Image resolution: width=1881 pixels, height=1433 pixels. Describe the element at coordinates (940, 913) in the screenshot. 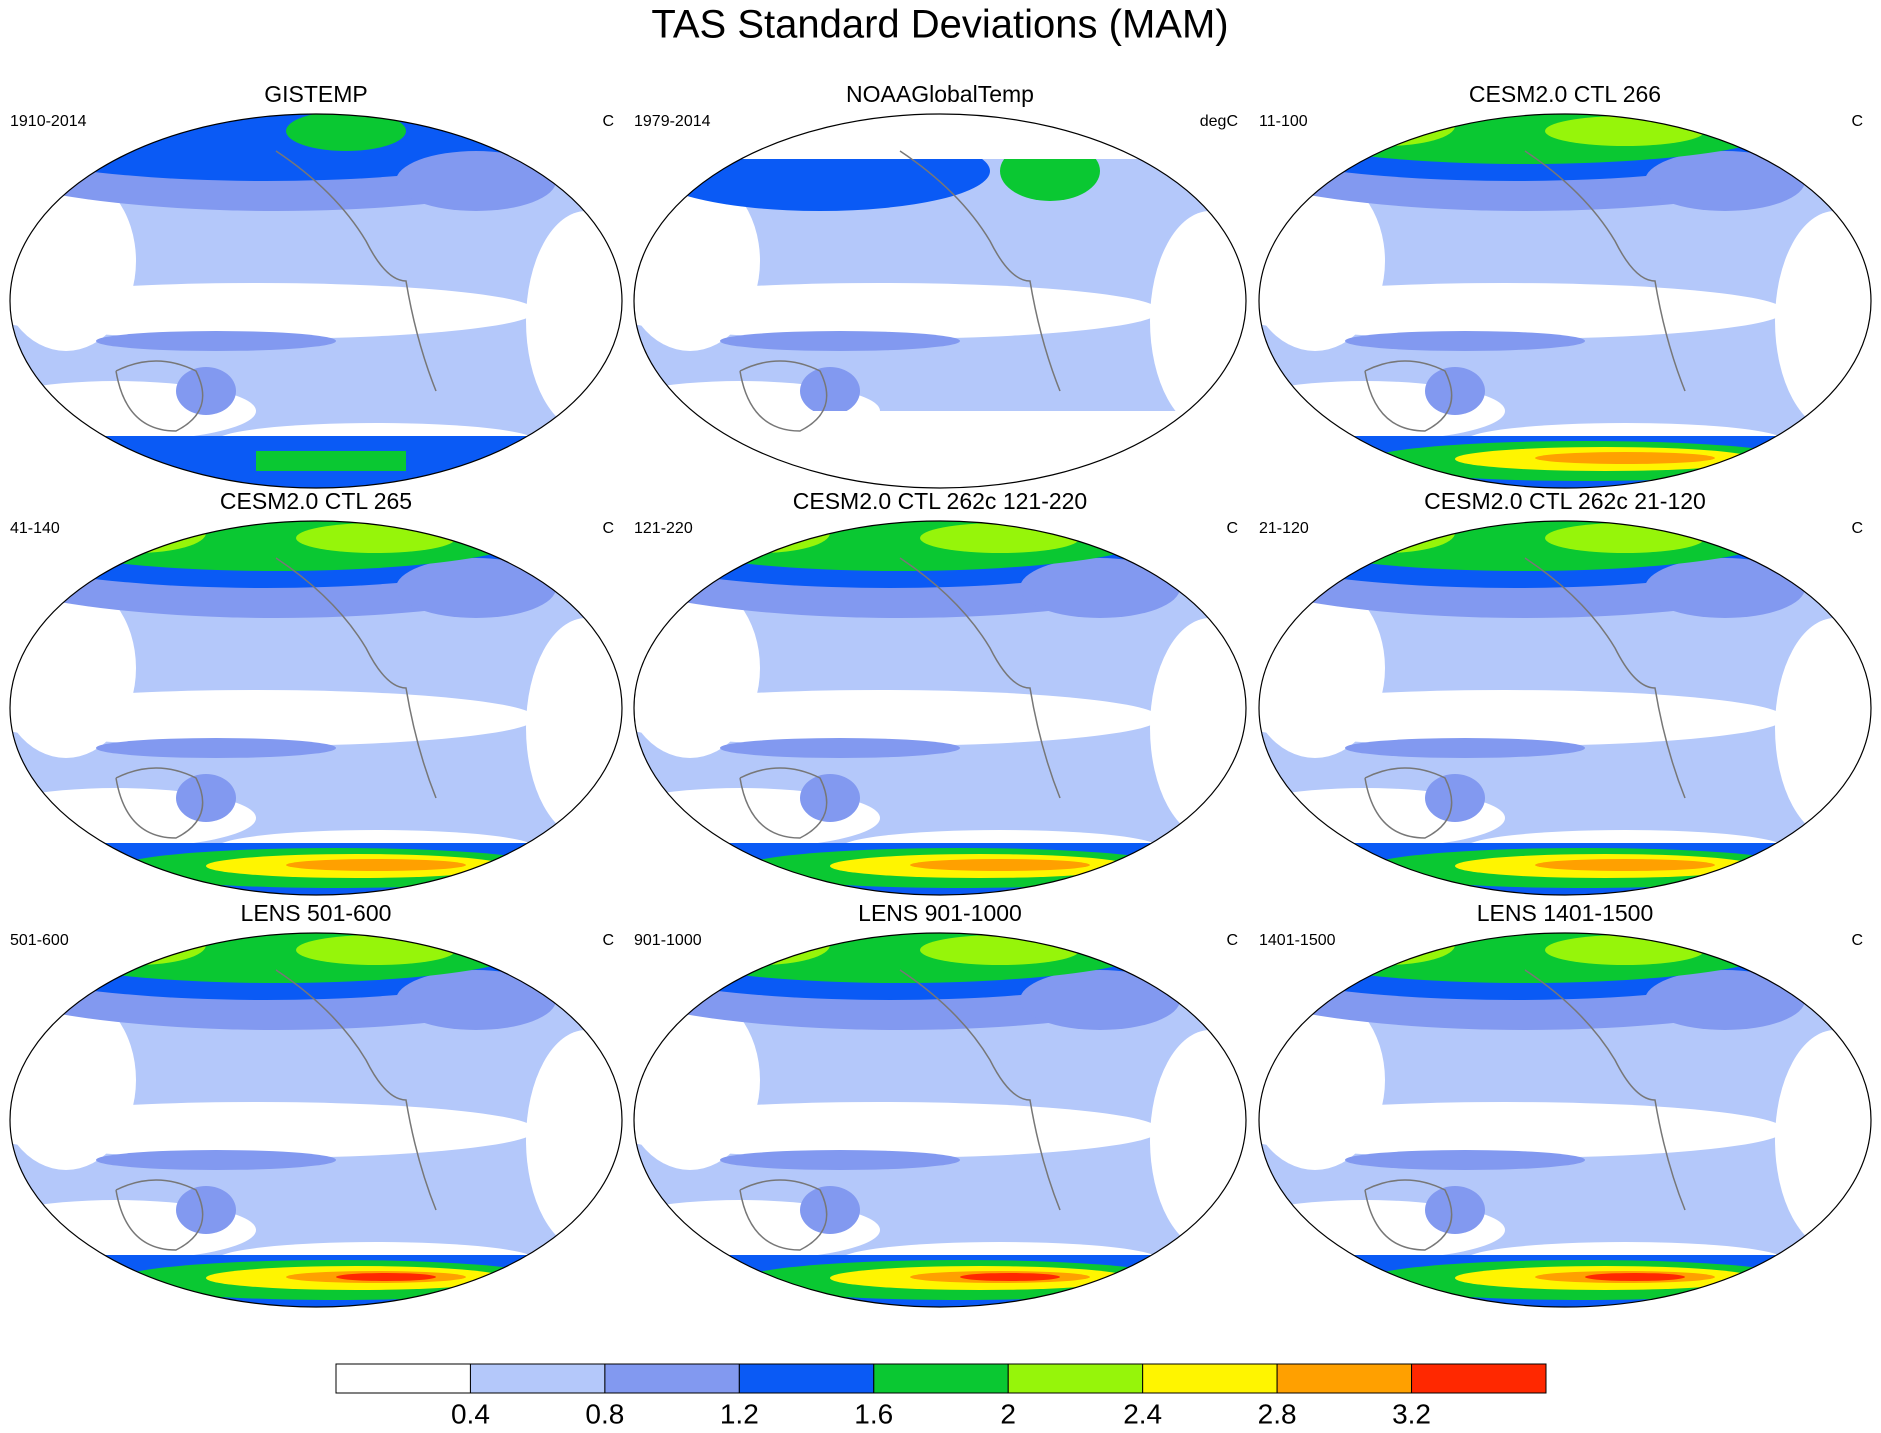

I see `panel-title: LENS 901-1000` at that location.